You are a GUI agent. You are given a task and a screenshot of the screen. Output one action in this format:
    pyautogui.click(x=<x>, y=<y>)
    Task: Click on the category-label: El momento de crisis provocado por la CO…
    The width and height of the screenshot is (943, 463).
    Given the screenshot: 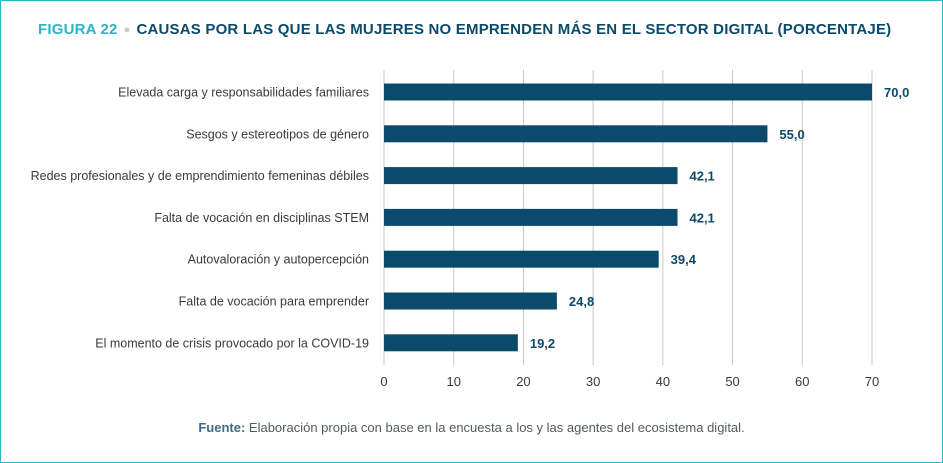 What is the action you would take?
    pyautogui.click(x=232, y=343)
    